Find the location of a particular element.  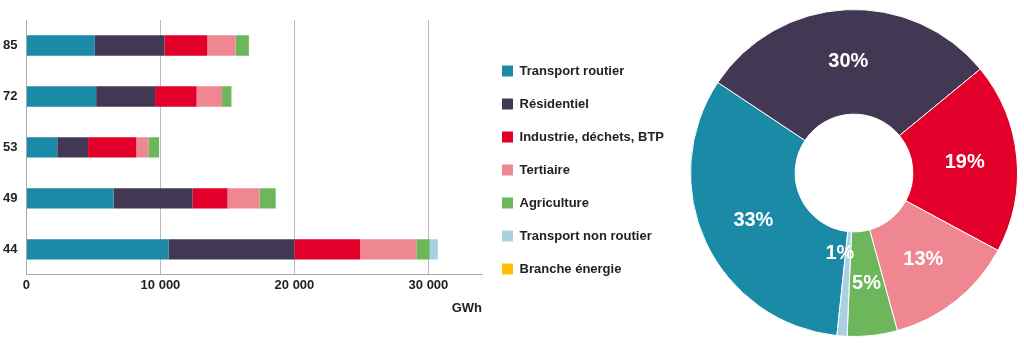

legend-label: Agriculture is located at coordinates (554, 202).